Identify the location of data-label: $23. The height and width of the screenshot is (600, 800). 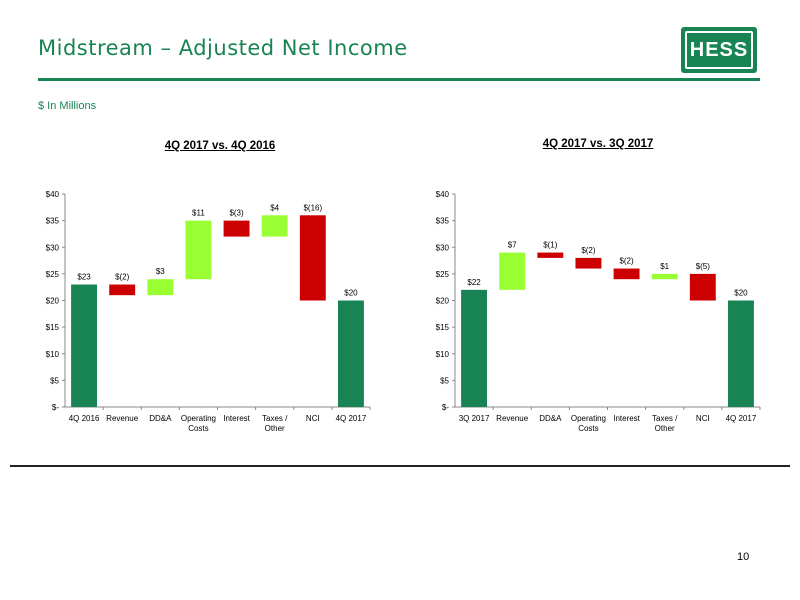
(84, 277).